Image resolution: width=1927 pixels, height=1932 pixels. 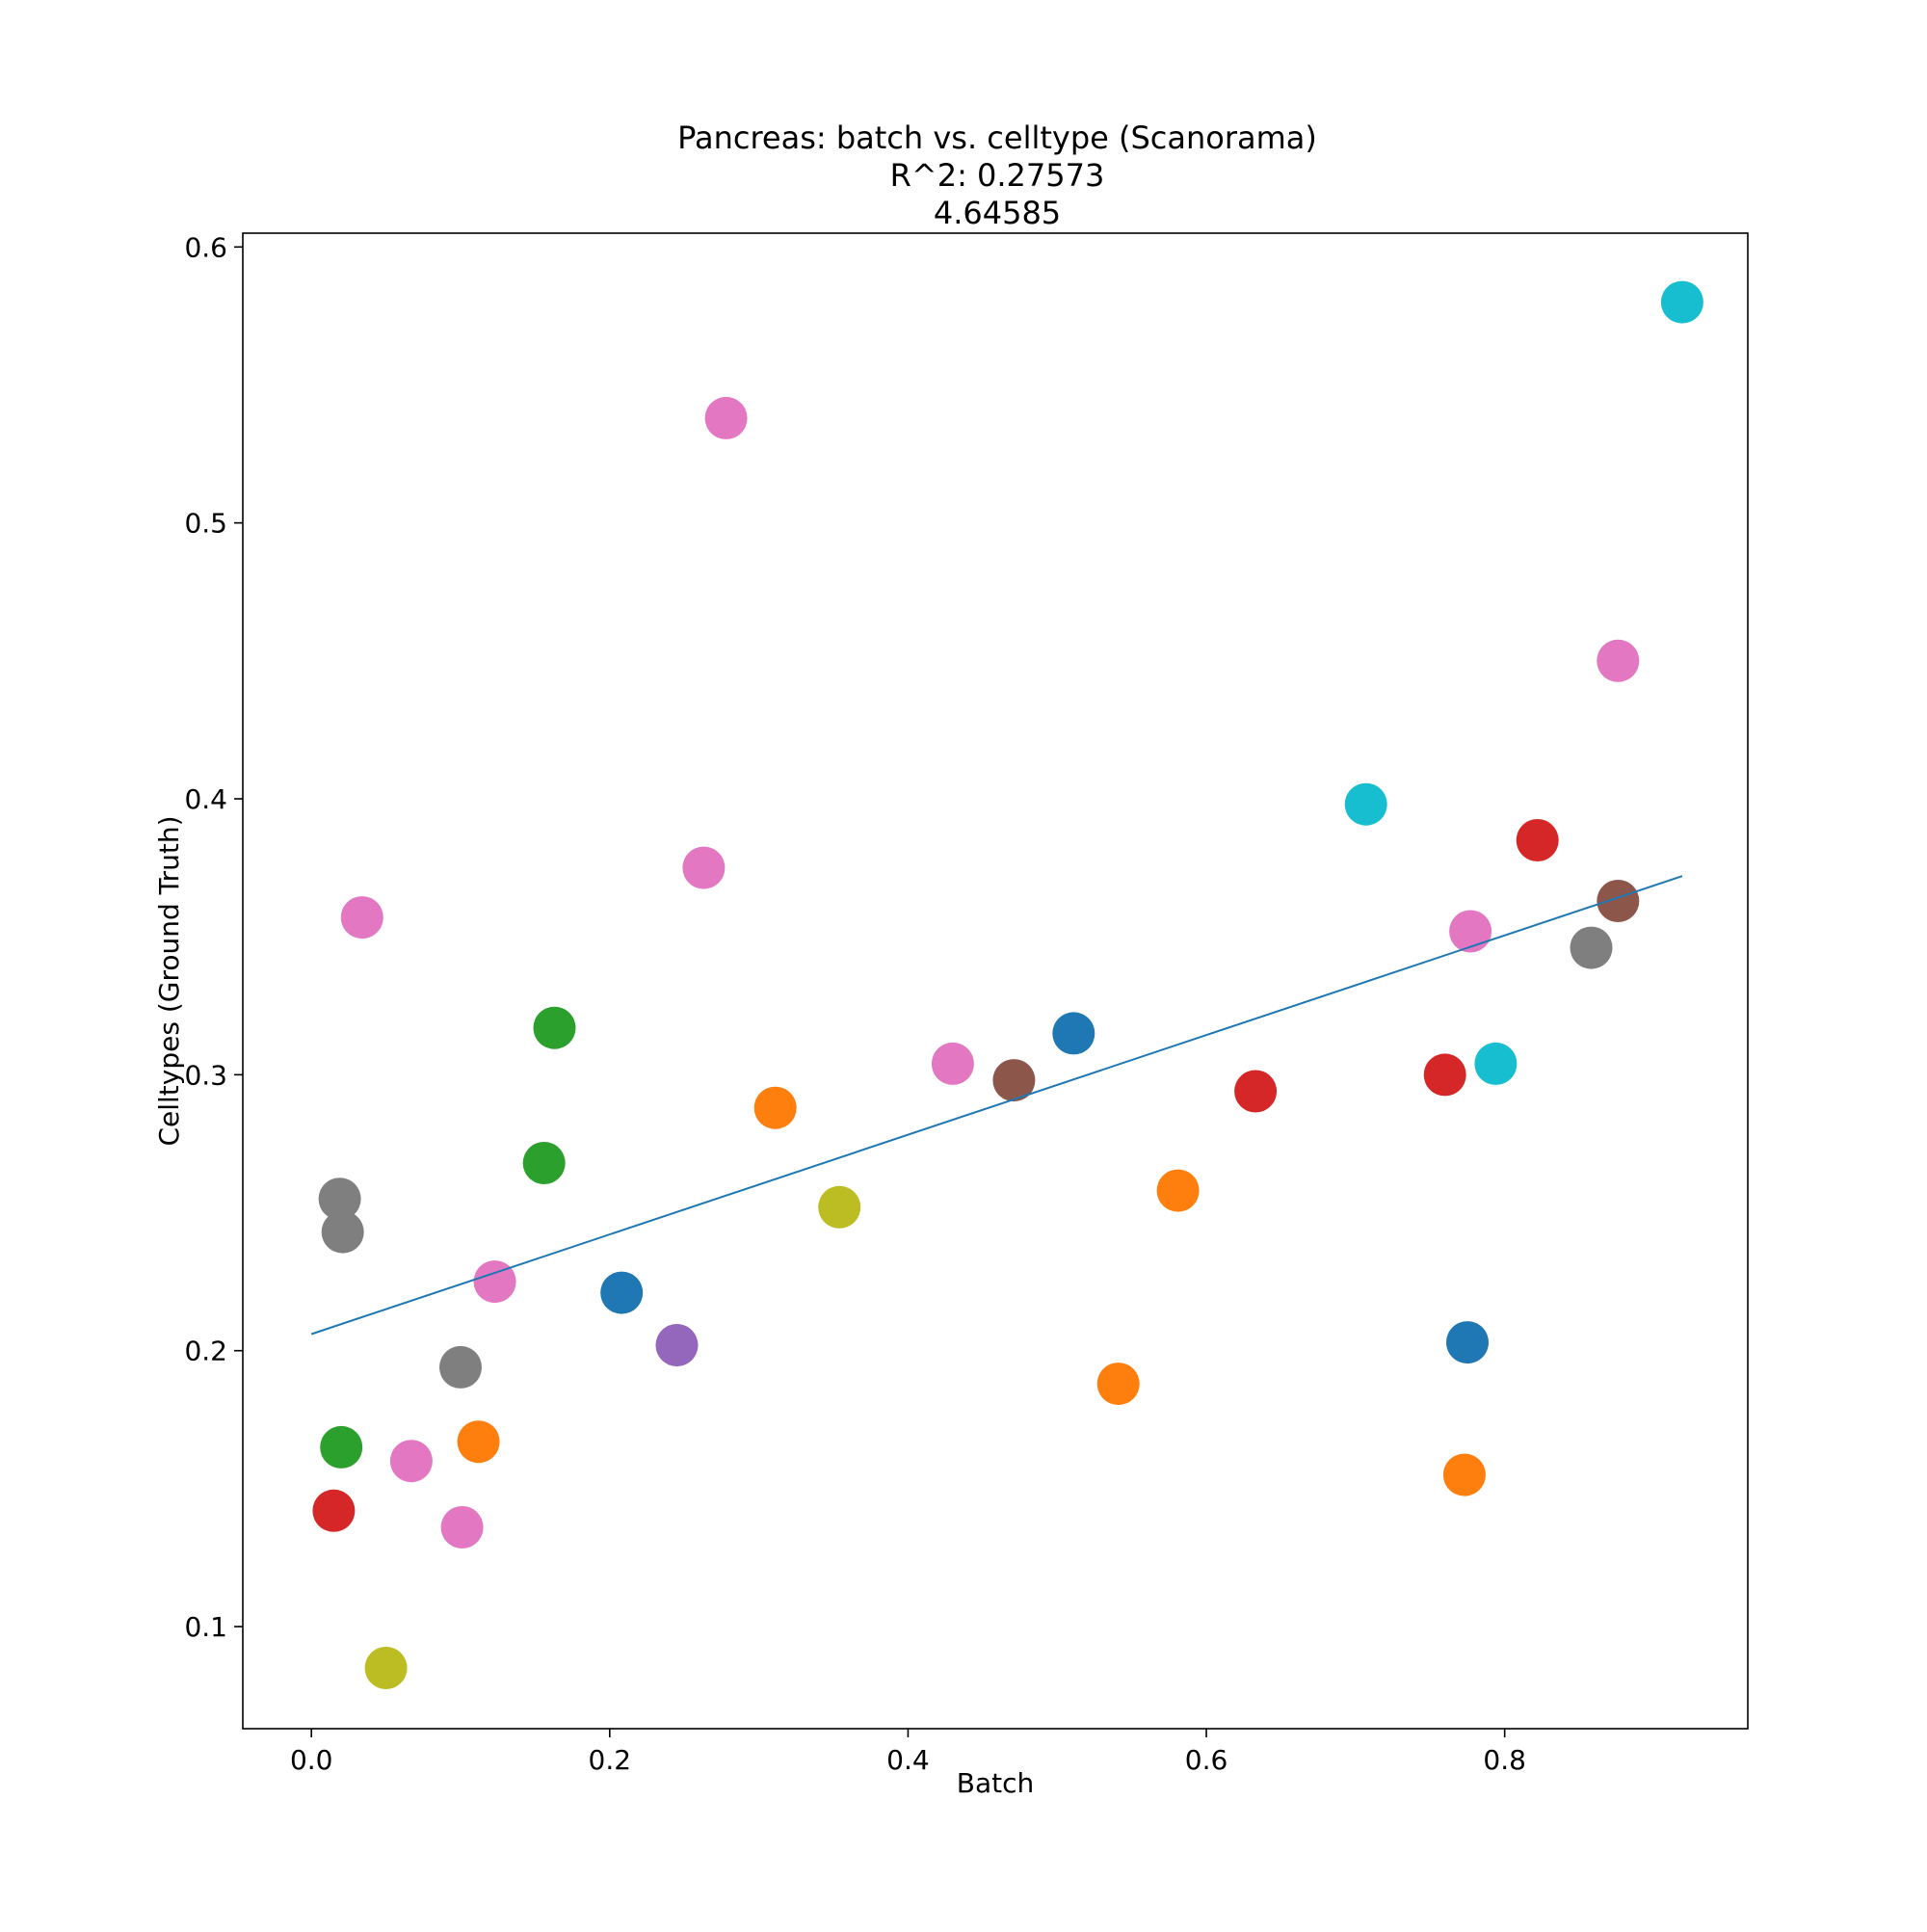 I want to click on y-tick-label: 0.1, so click(x=205, y=1627).